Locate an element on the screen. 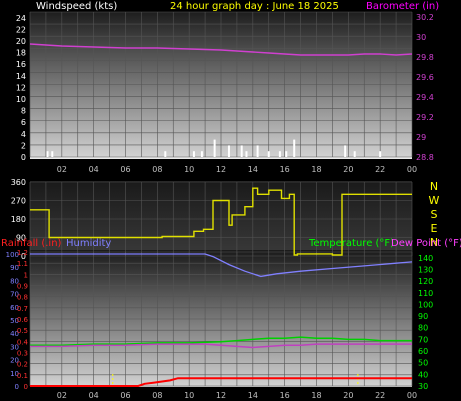 This screenshot has width=461, height=401. y-tick-label: 360 is located at coordinates (18, 182).